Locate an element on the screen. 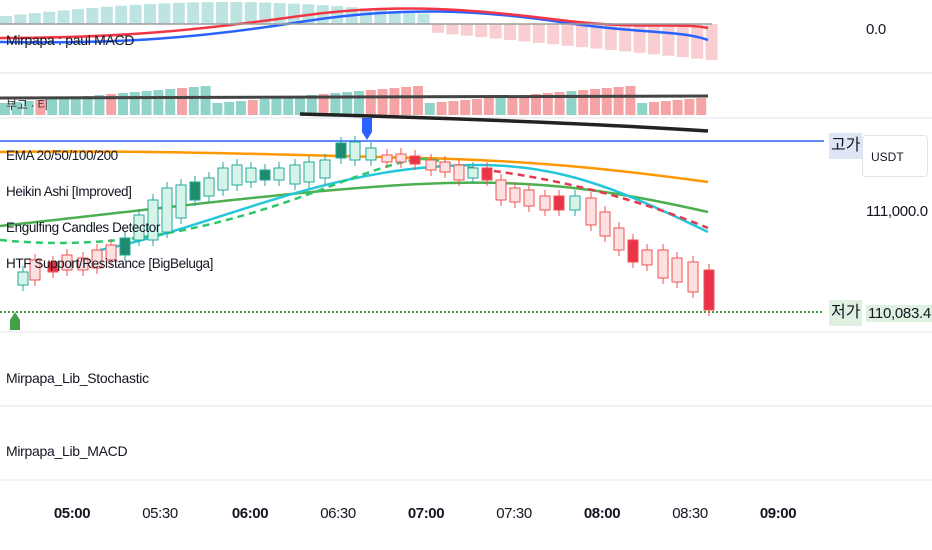 This screenshot has height=550, width=932. macd-pane-label: Mirpapa : paul MACD is located at coordinates (70, 40).